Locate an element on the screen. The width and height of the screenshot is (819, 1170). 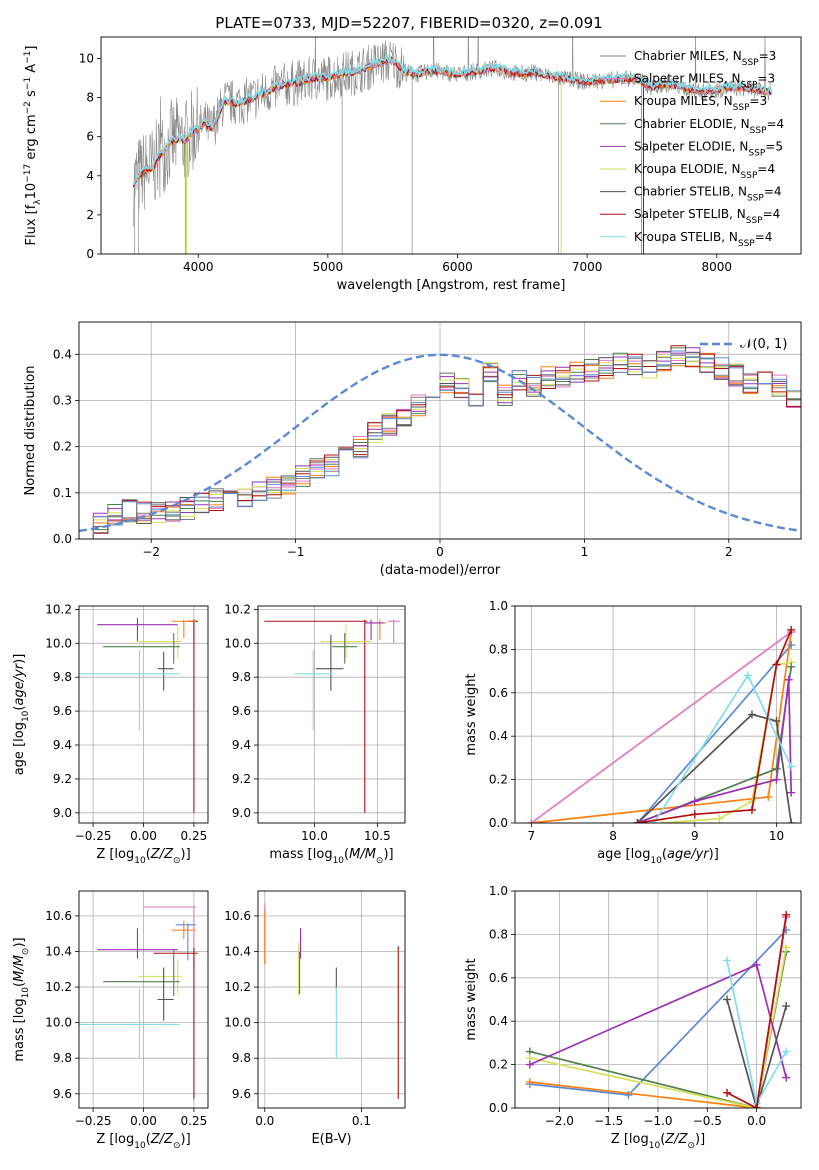
grid-mass_vs_Z is located at coordinates (143, 999).